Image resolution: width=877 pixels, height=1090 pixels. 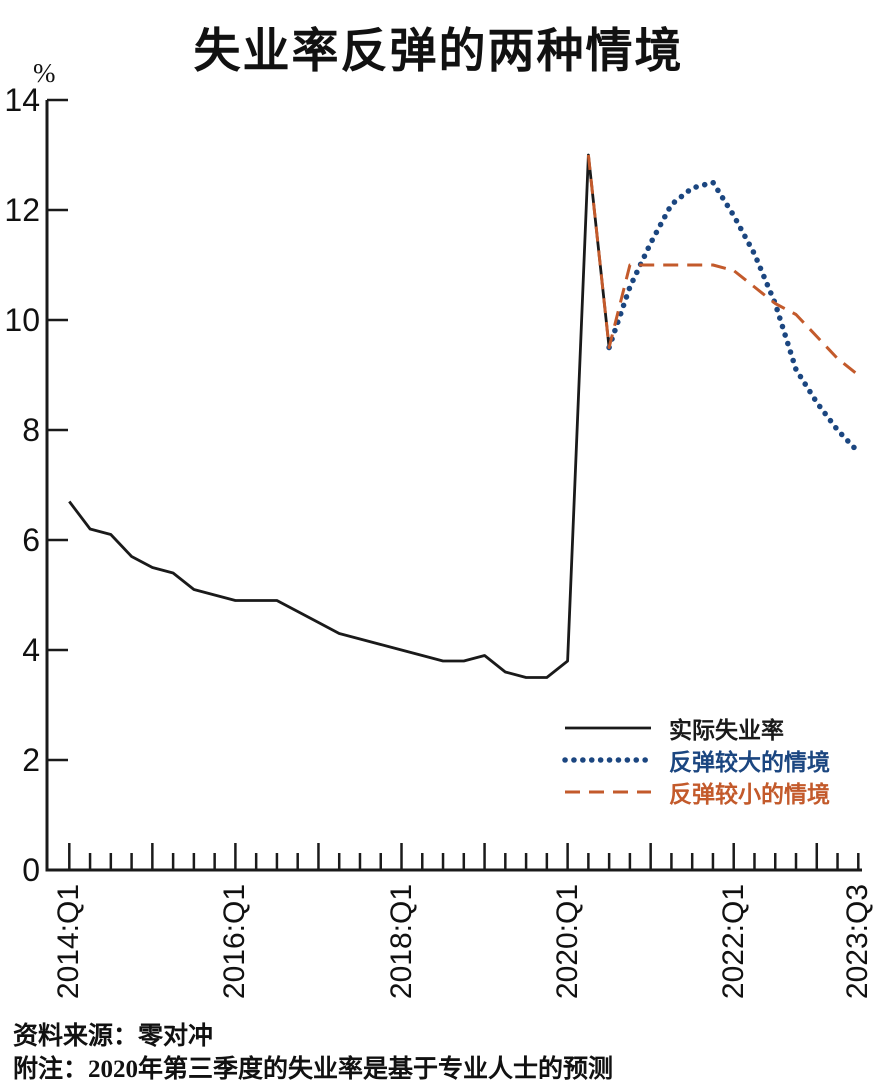 I want to click on chart-title: 失业率反弹的两种情境, so click(x=438, y=52).